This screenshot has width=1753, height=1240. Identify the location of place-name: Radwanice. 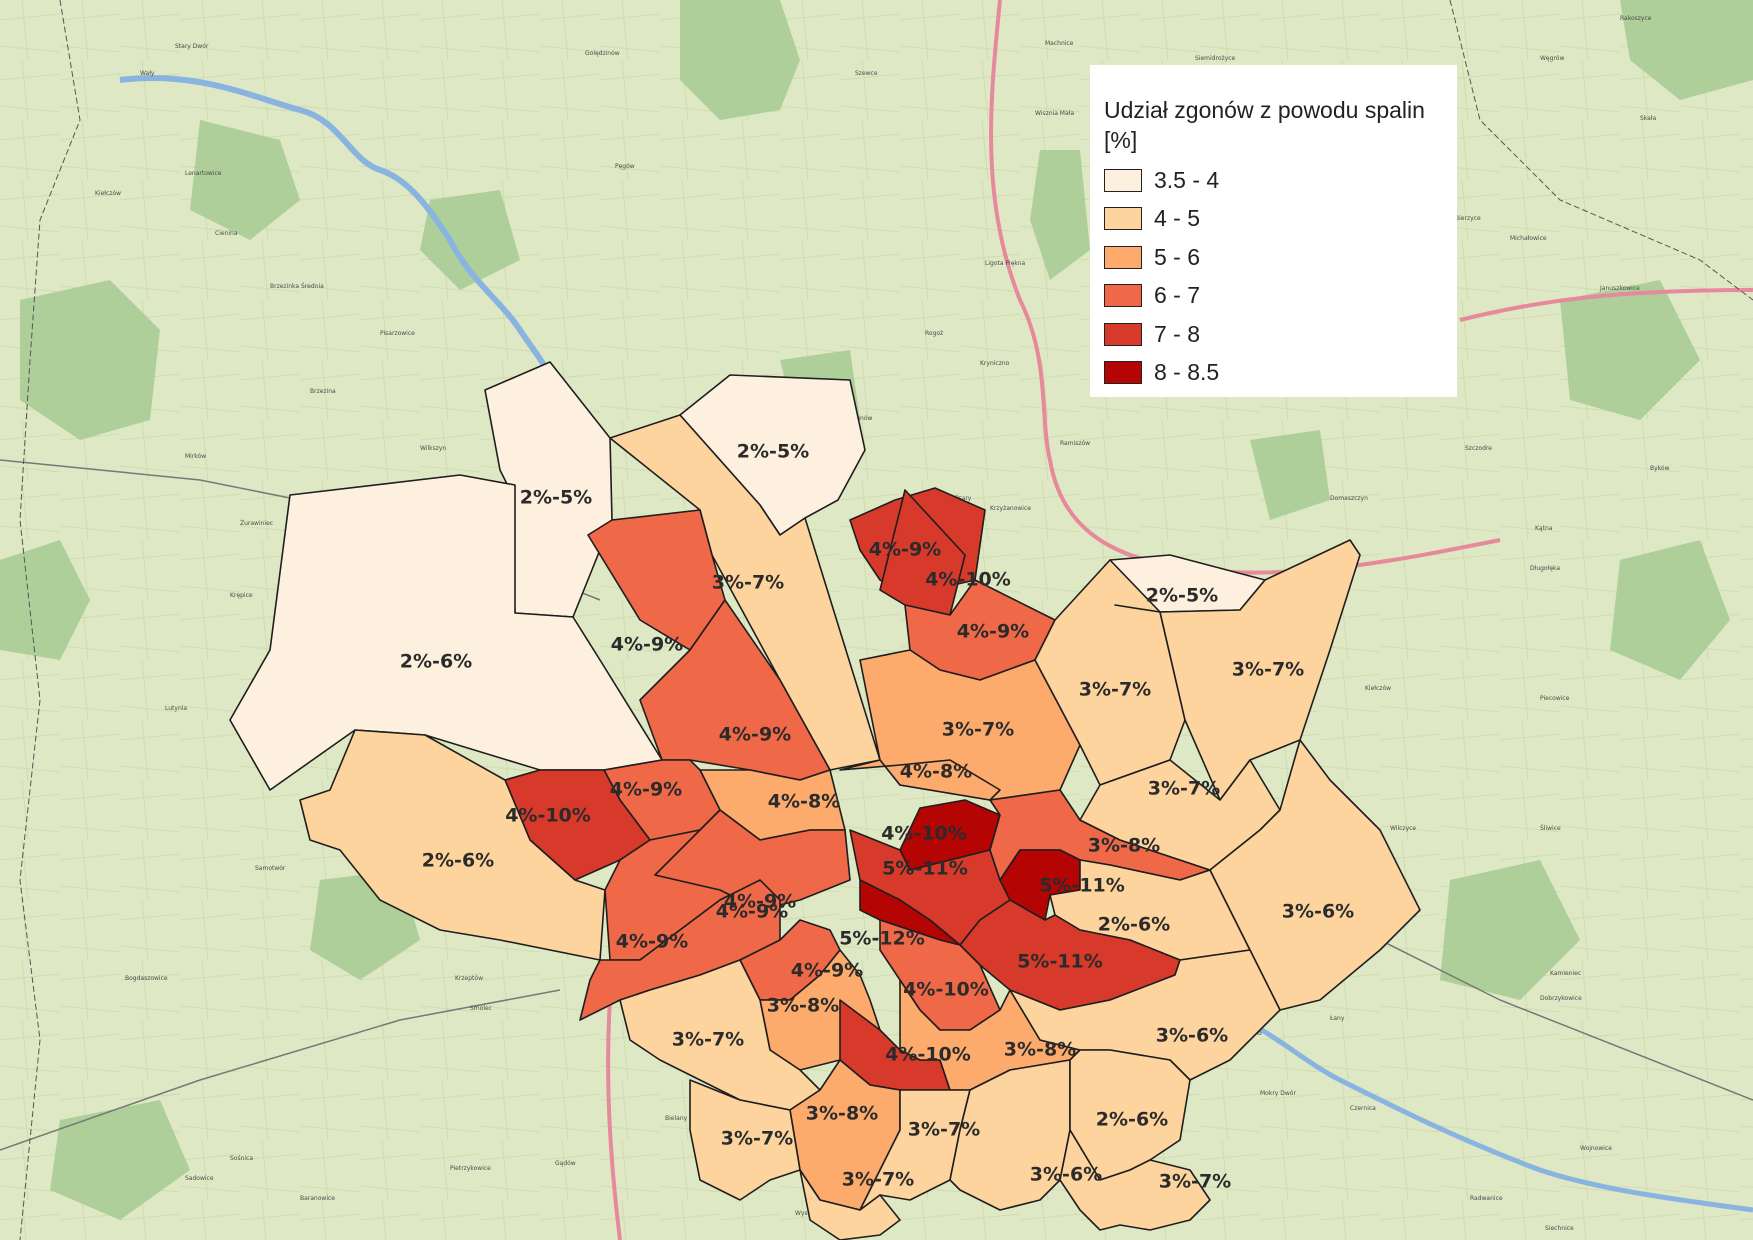
(1486, 1198).